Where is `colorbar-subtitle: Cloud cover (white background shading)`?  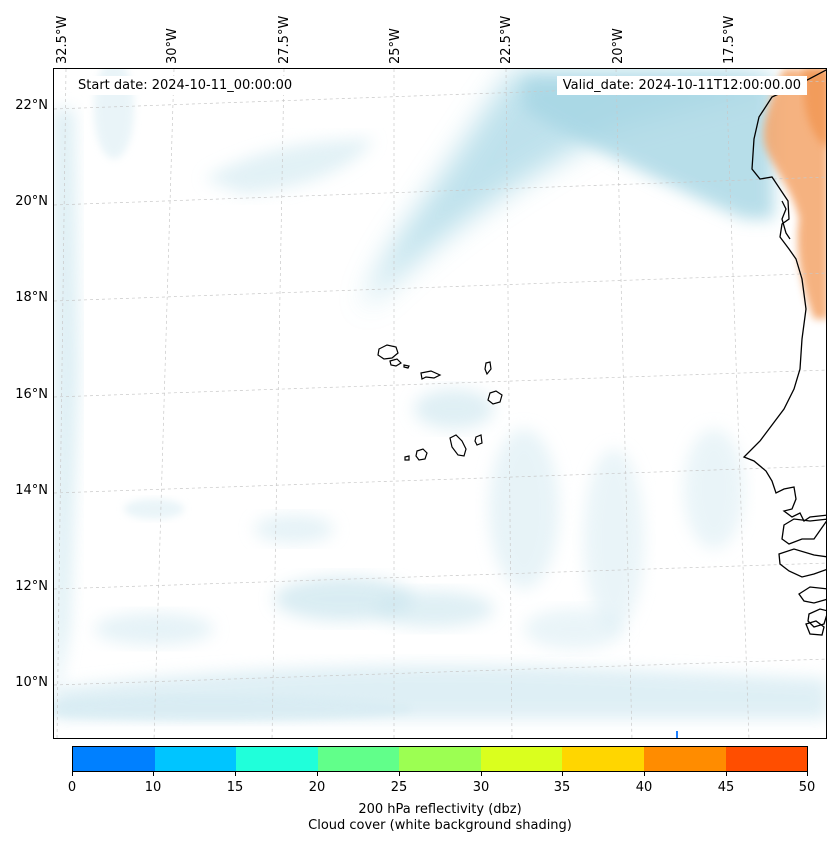
colorbar-subtitle: Cloud cover (white background shading) is located at coordinates (440, 825).